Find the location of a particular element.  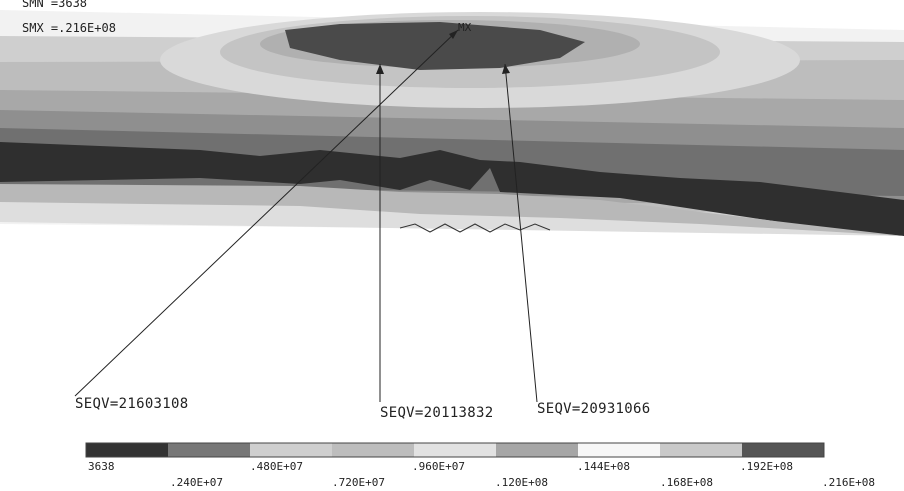

legend-tick-upper-4: .144E+08 is located at coordinates (603, 466).